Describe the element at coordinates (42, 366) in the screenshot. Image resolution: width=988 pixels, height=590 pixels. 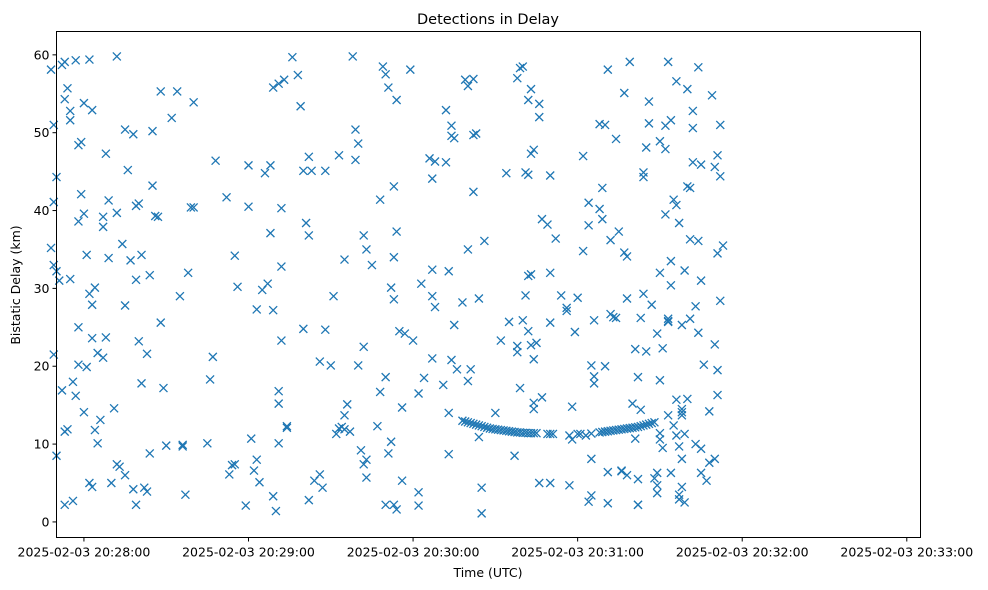
I see `y-tick-label: 20` at that location.